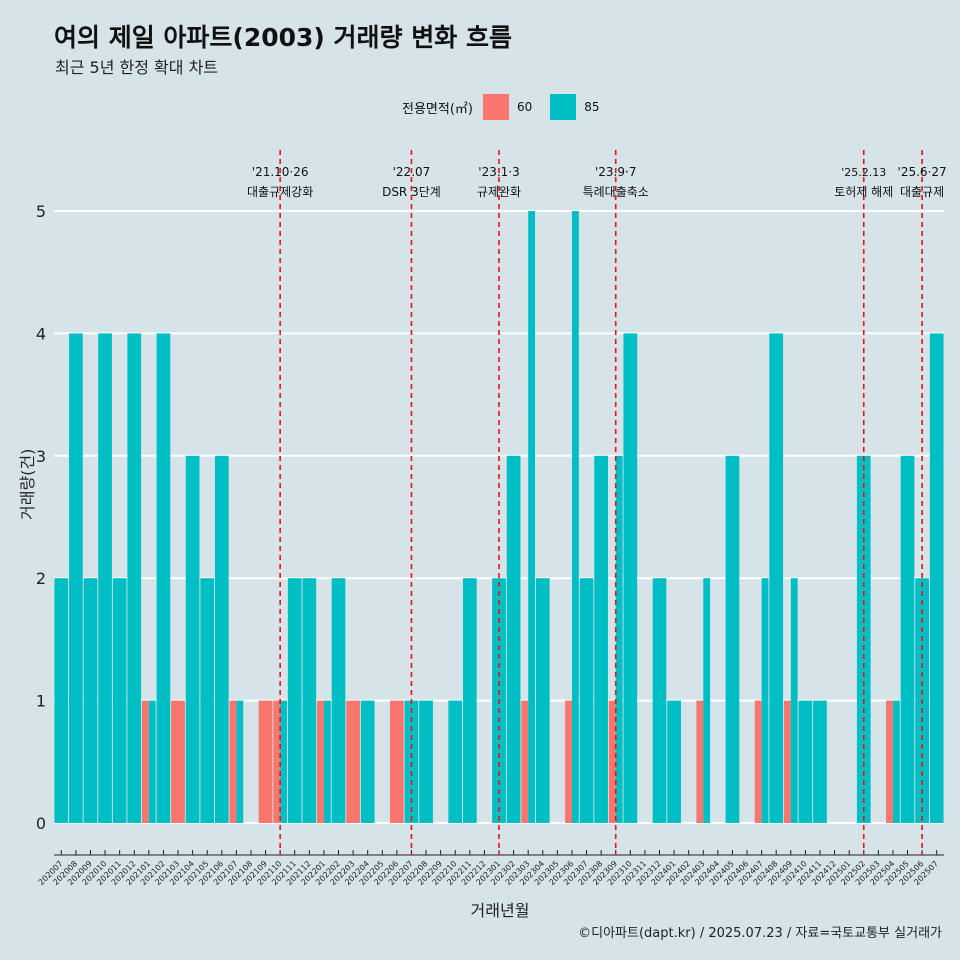  Describe the element at coordinates (41, 456) in the screenshot. I see `y-tick-label: 3` at that location.